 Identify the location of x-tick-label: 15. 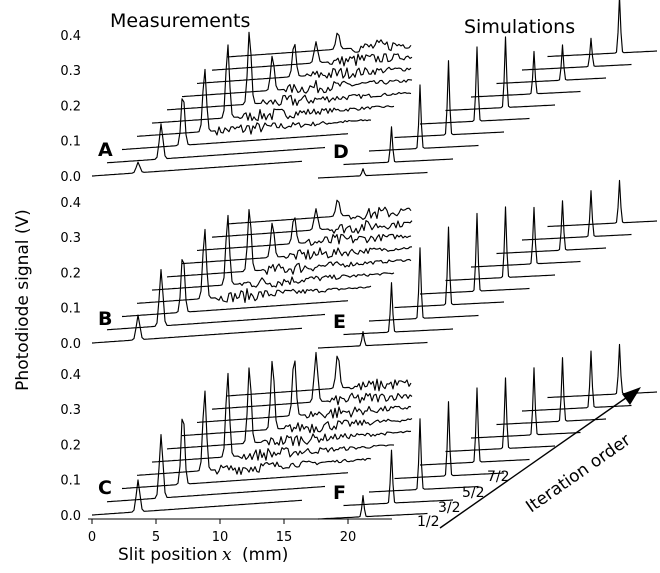
(284, 537).